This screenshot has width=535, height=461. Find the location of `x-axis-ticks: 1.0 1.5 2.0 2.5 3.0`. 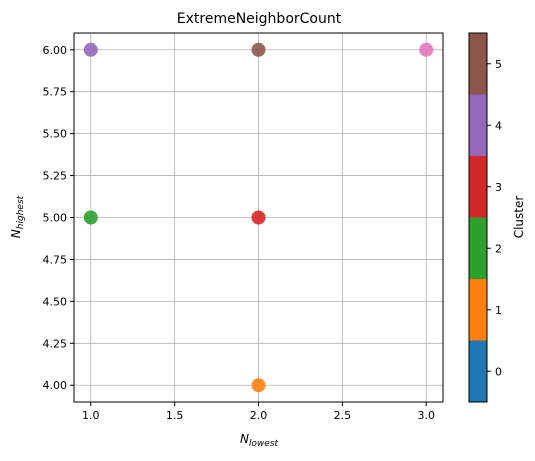

x-axis-ticks: 1.0 1.5 2.0 2.5 3.0 is located at coordinates (258, 412).